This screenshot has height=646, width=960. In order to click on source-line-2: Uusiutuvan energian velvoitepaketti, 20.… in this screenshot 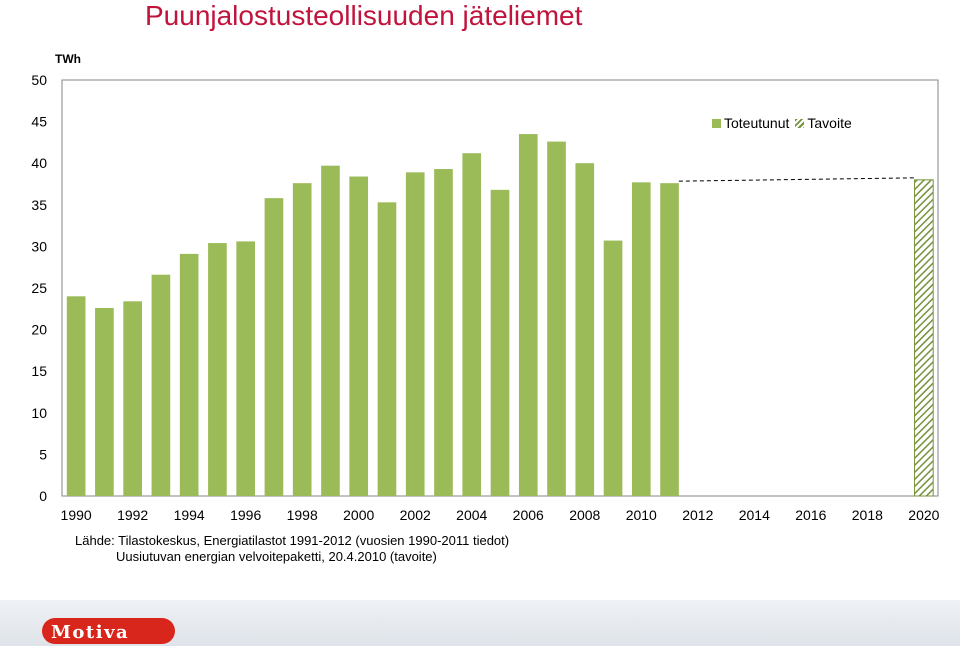, I will do `click(276, 556)`.